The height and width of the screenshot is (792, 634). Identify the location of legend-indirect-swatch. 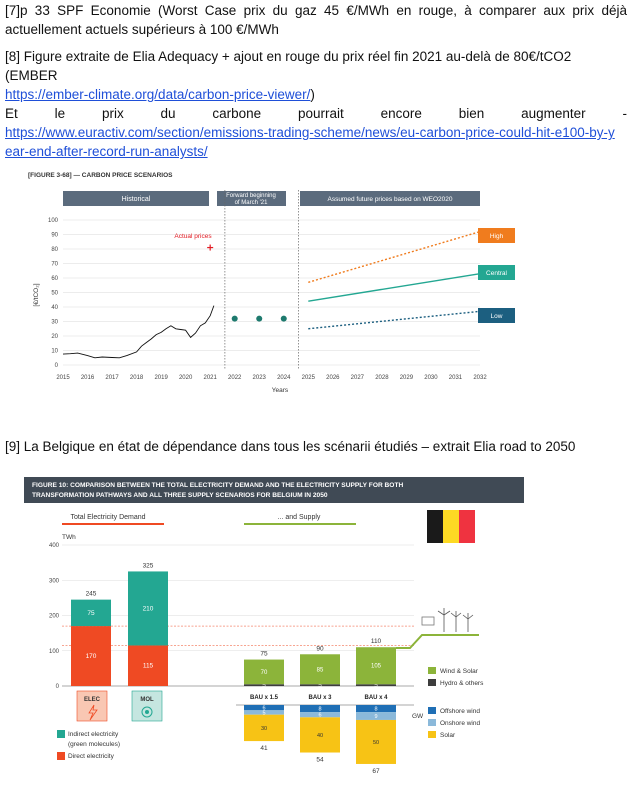
(61, 734).